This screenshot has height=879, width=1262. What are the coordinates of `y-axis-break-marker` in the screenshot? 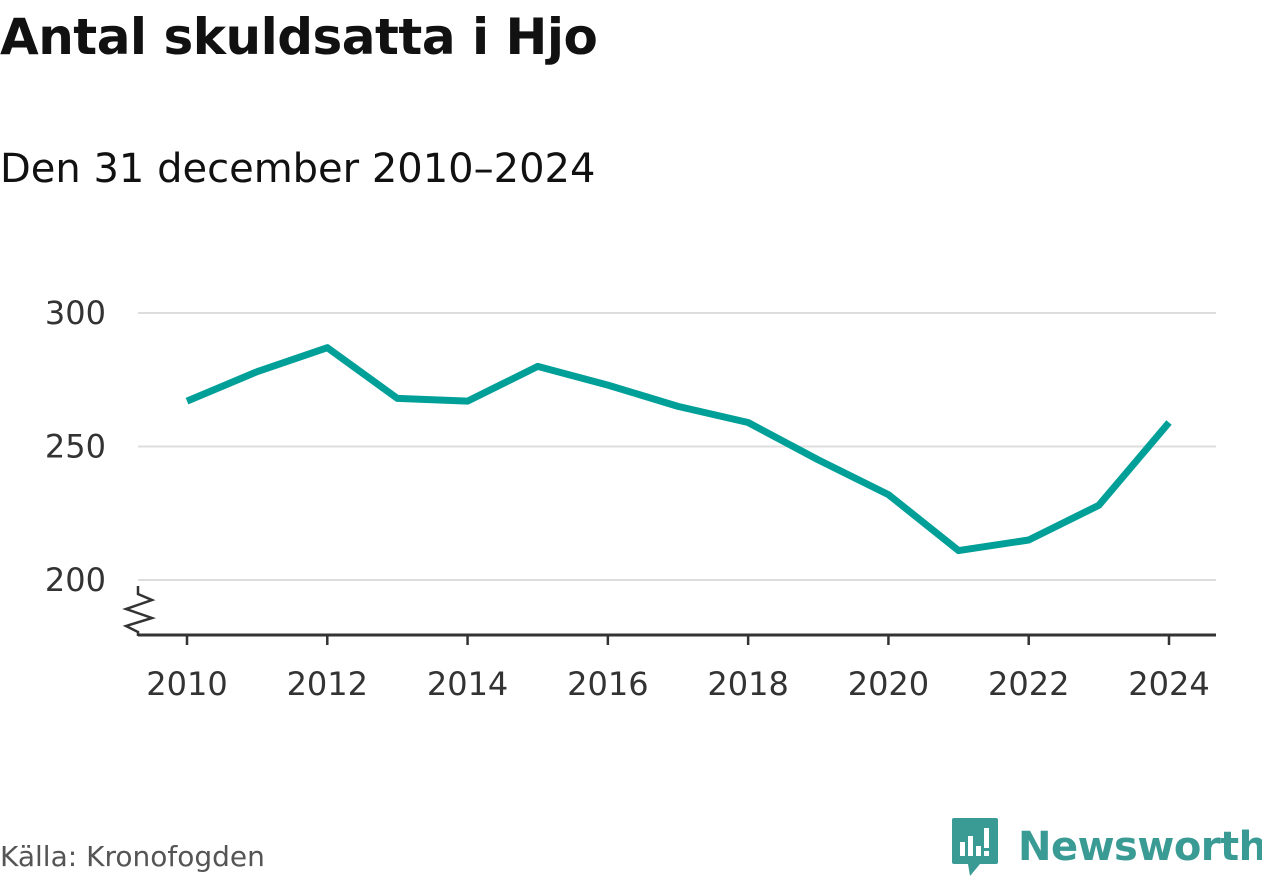 It's located at (139, 611).